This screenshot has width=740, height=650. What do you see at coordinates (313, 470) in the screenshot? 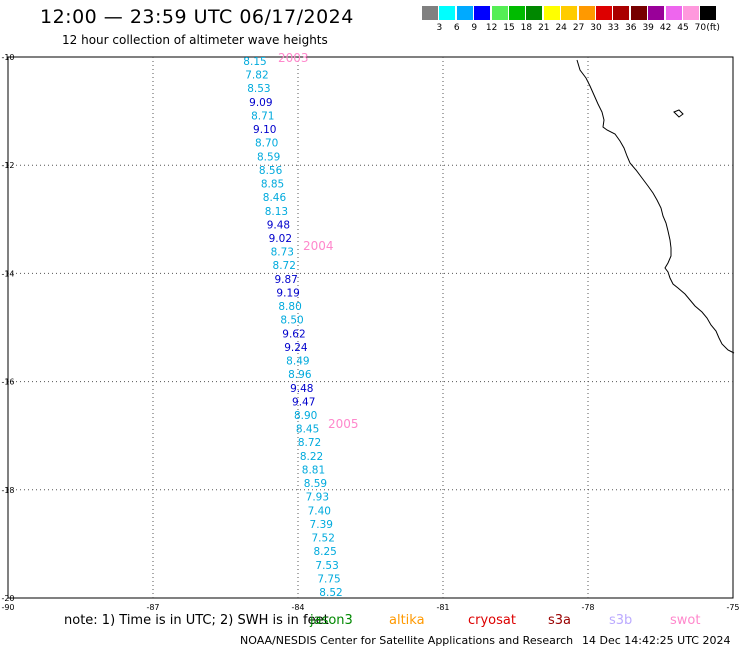
I see `wave-height-label: 8.81` at bounding box center [313, 470].